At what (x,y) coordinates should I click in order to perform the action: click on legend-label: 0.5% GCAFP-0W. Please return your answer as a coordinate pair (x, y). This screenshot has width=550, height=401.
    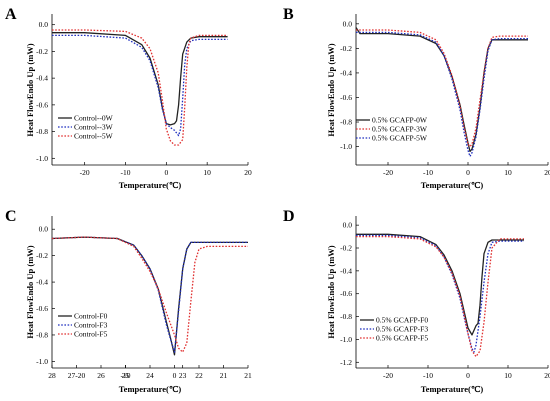
    Looking at the image, I should click on (400, 120).